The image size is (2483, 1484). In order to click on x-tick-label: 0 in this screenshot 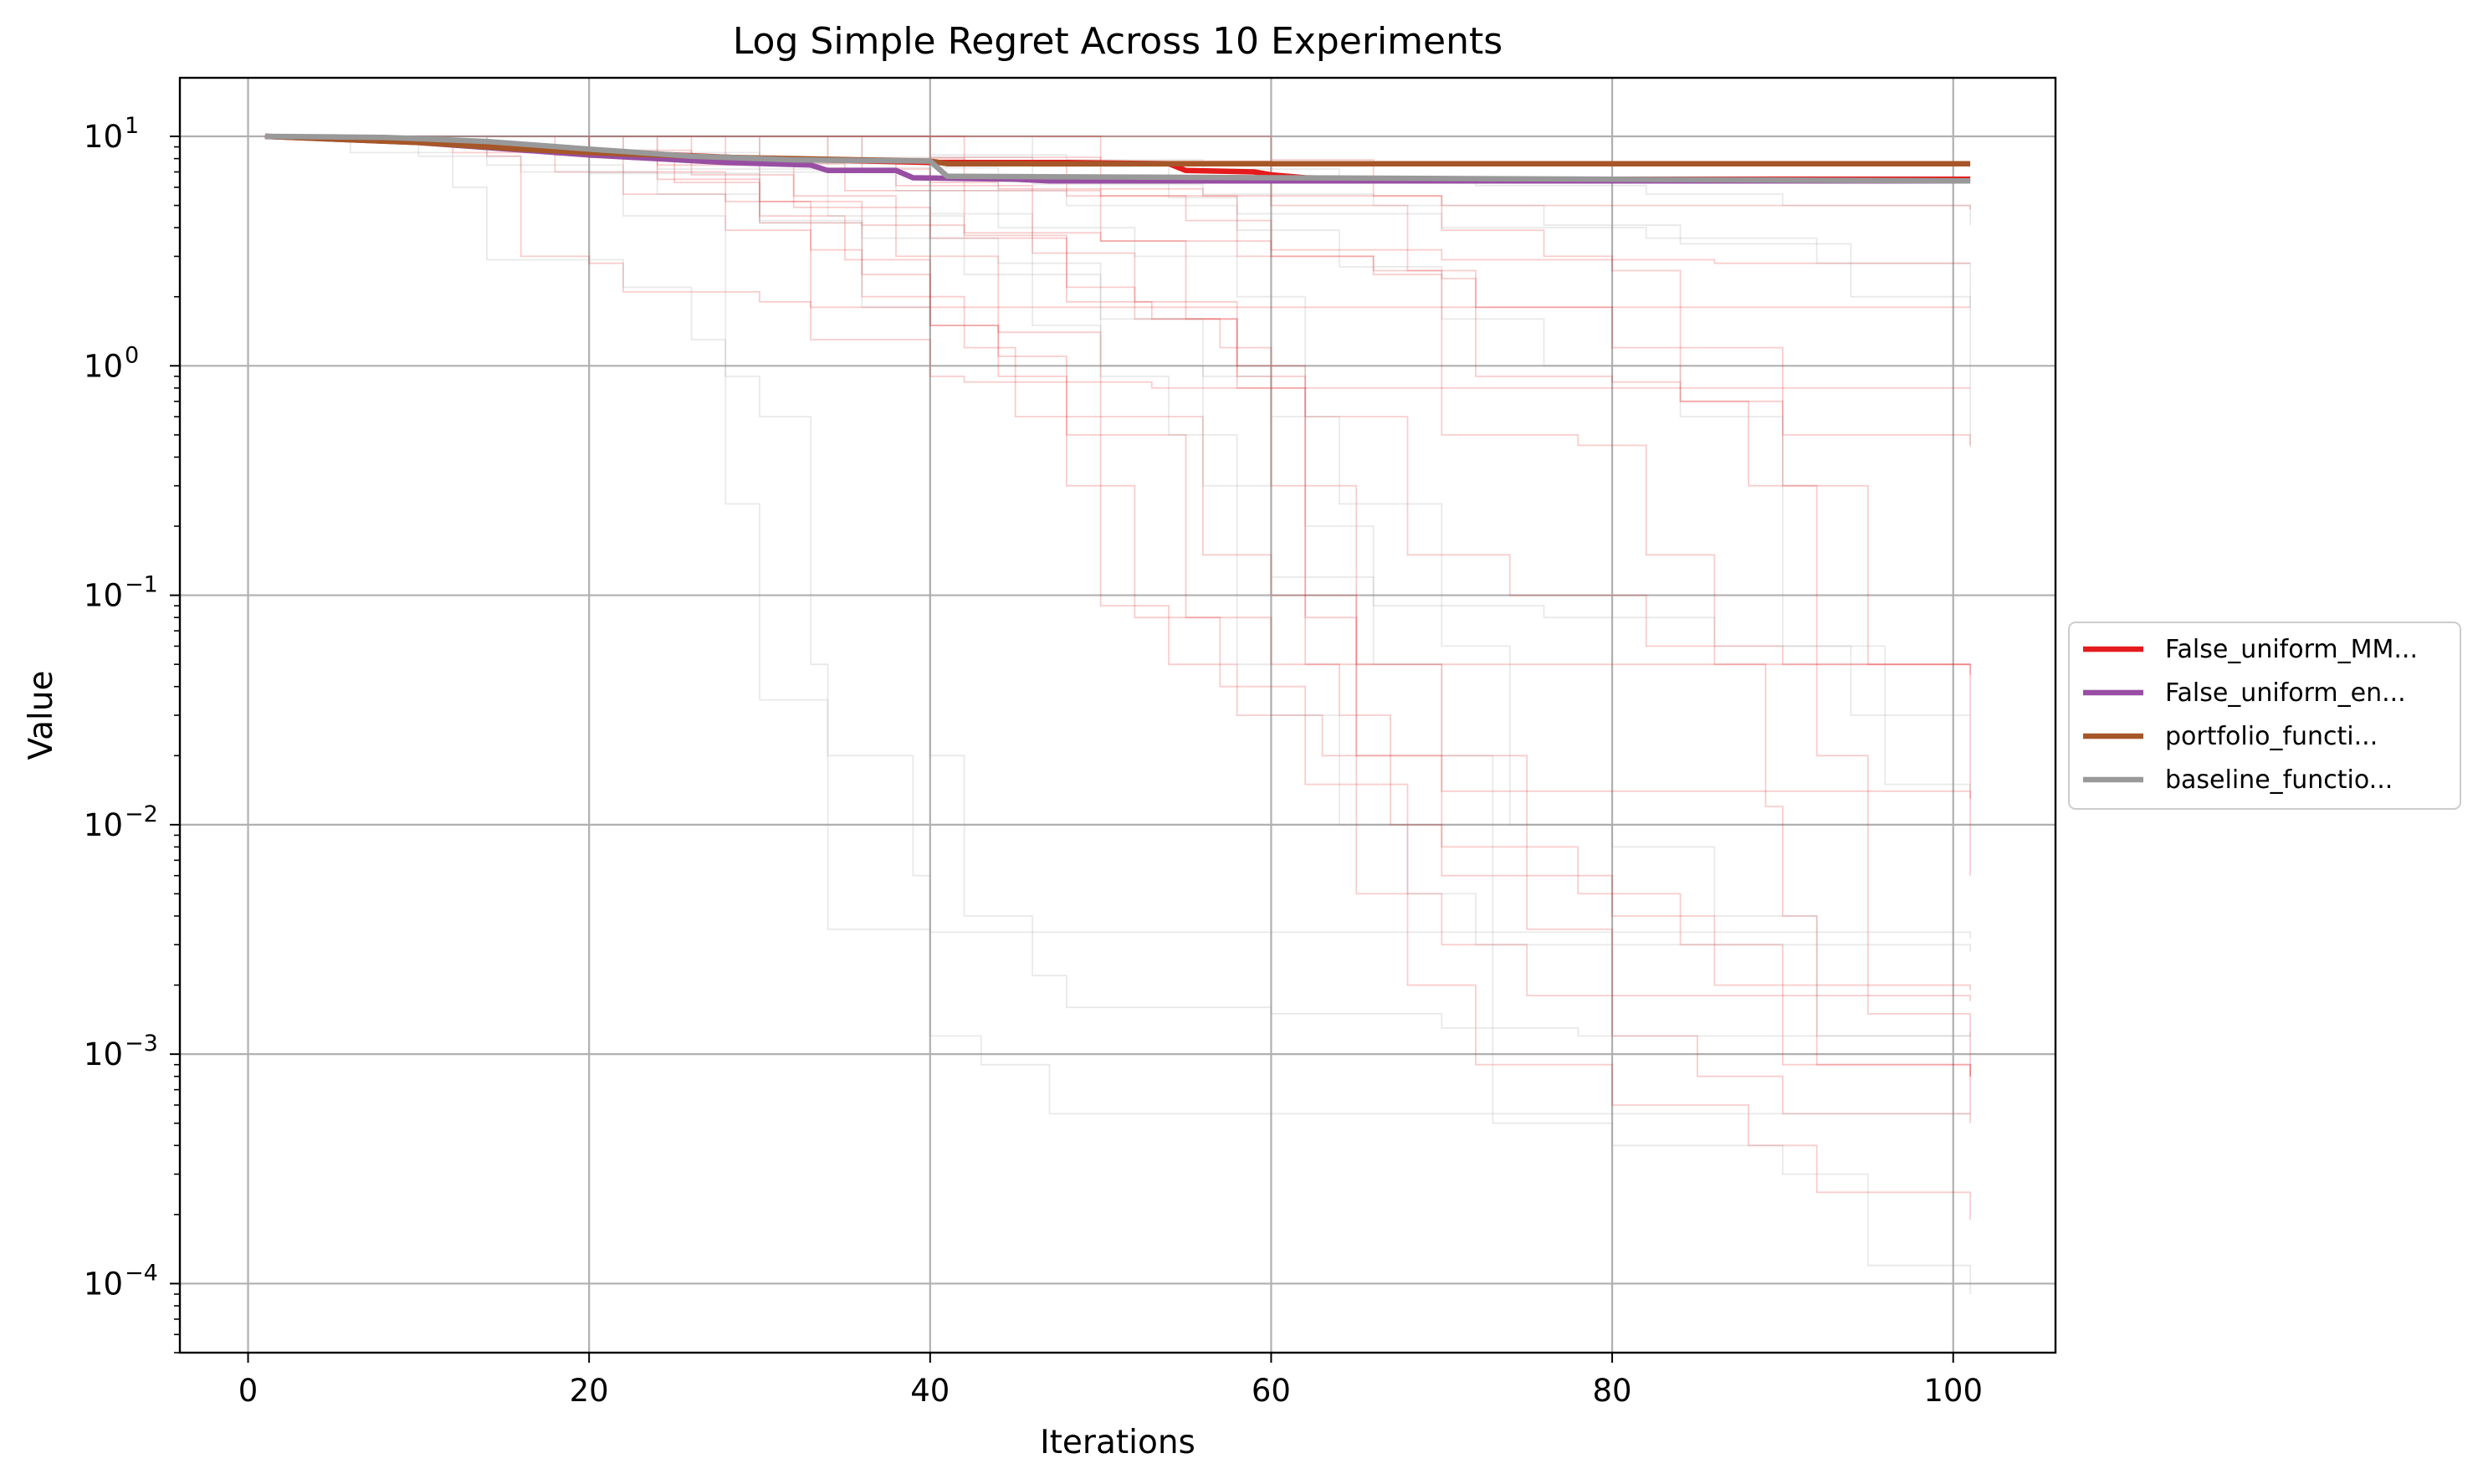, I will do `click(248, 1391)`.